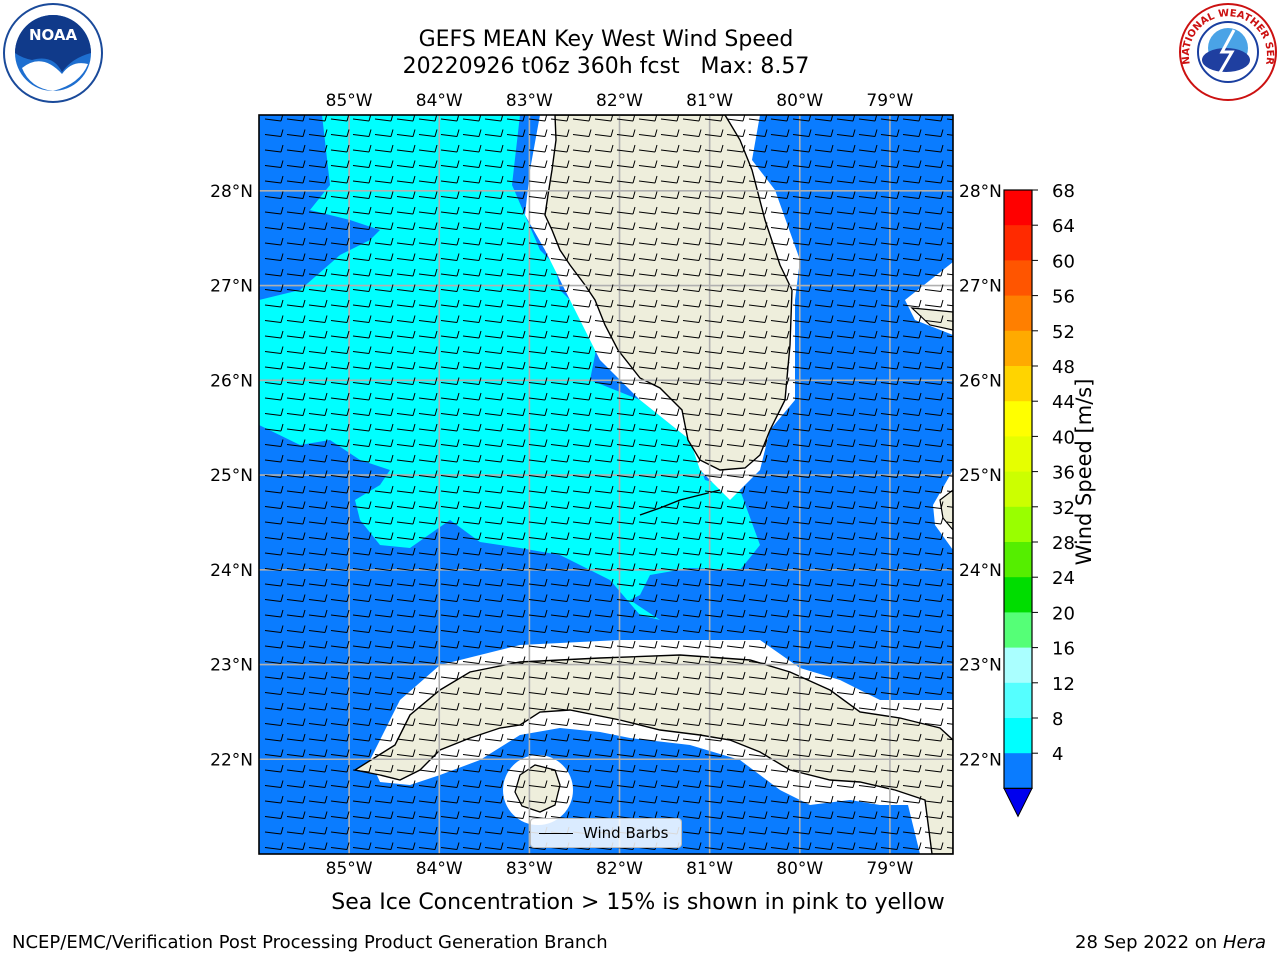  Describe the element at coordinates (231, 381) in the screenshot. I see `lat-label-left: 26°N` at that location.